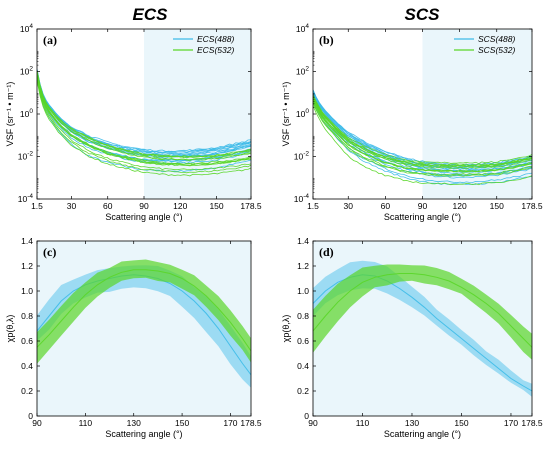  Describe the element at coordinates (326, 252) in the screenshot. I see `panel-label: (d)` at that location.